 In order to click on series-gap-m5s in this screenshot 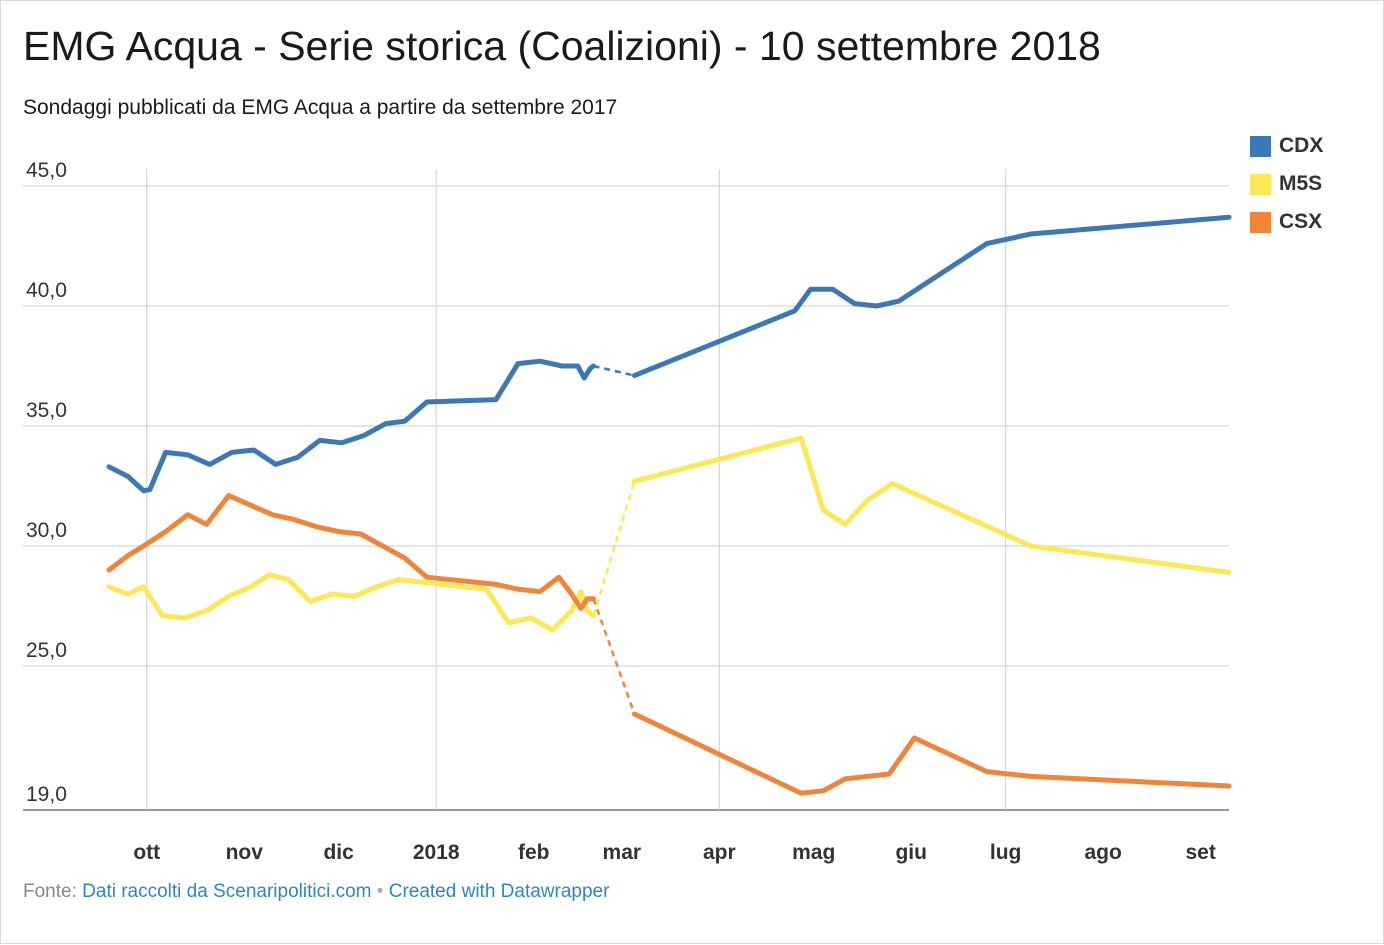, I will do `click(614, 548)`.